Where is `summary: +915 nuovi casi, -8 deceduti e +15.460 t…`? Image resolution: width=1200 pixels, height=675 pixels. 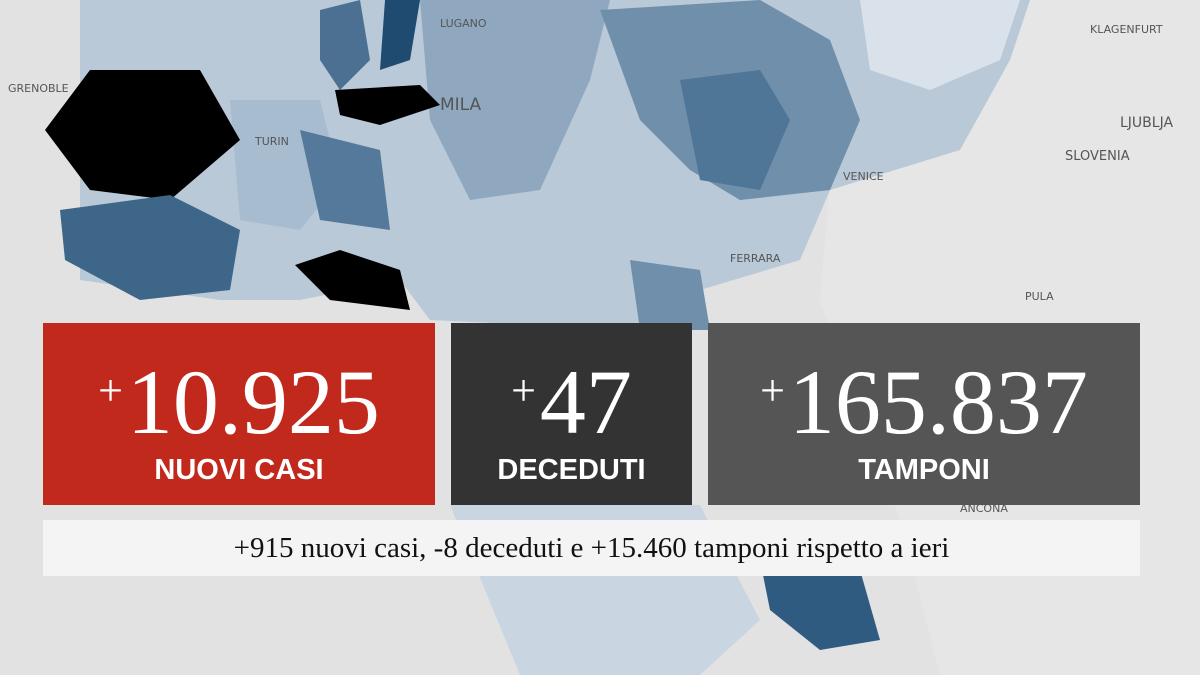
summary: +915 nuovi casi, -8 deceduti e +15.460 t… is located at coordinates (591, 548).